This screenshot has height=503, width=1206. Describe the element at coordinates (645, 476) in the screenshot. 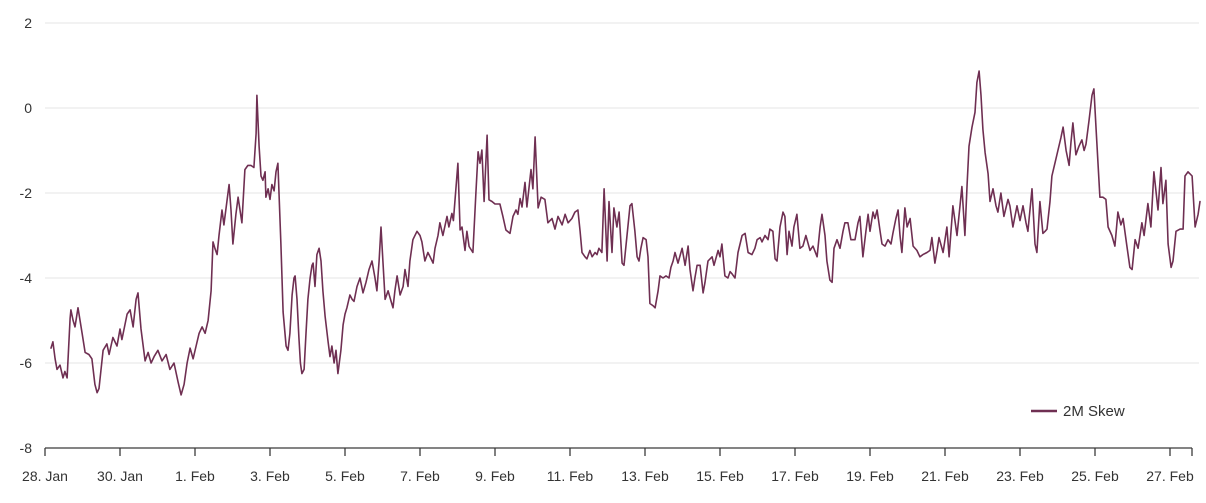

I see `x-axis-label: 13. Feb` at that location.